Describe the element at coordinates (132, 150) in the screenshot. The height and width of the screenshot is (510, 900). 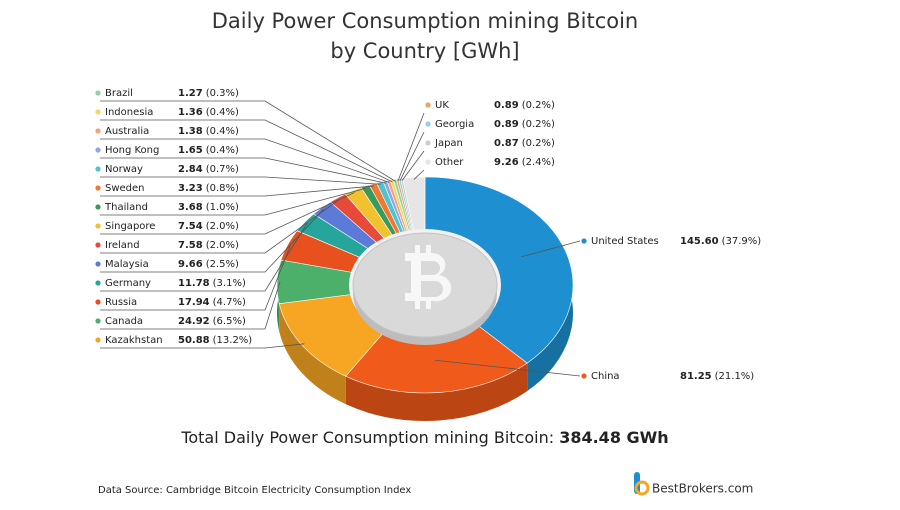
I see `category-label: Hong Kong` at that location.